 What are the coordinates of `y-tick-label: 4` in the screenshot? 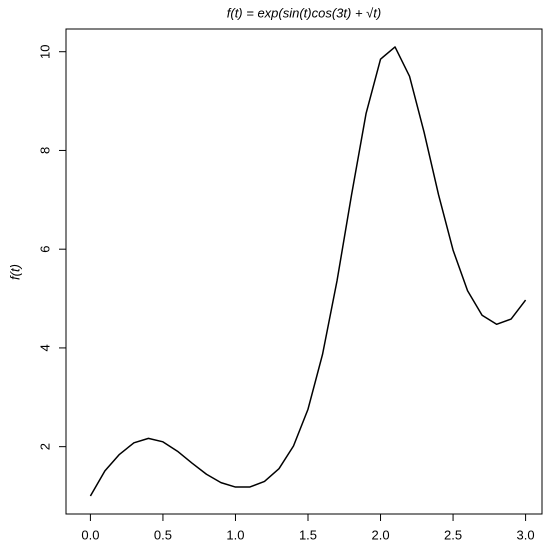 It's located at (44, 347).